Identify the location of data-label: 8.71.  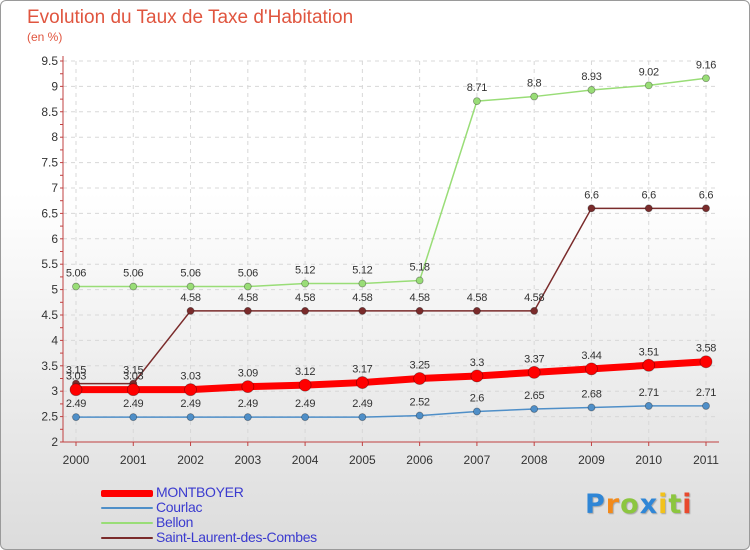
(477, 88).